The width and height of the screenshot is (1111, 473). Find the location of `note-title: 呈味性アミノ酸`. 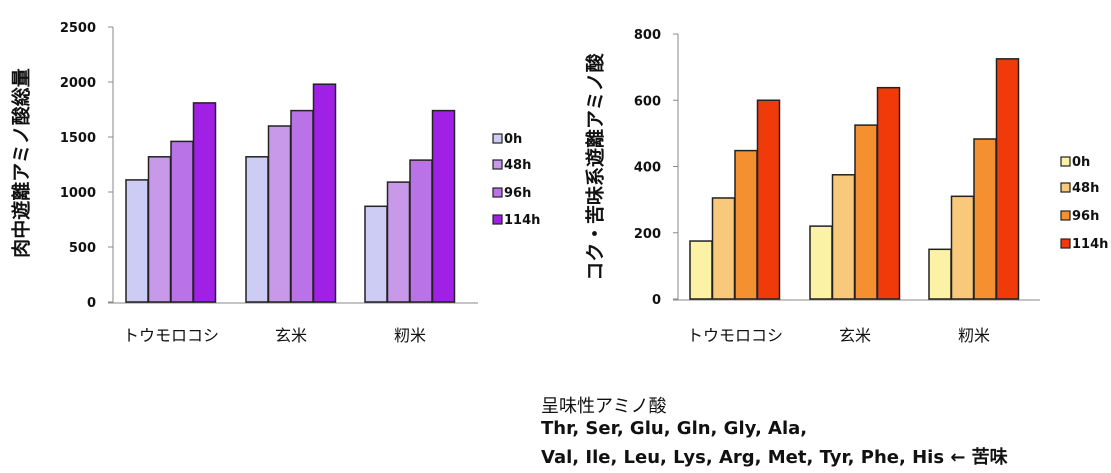

note-title: 呈味性アミノ酸 is located at coordinates (604, 406).